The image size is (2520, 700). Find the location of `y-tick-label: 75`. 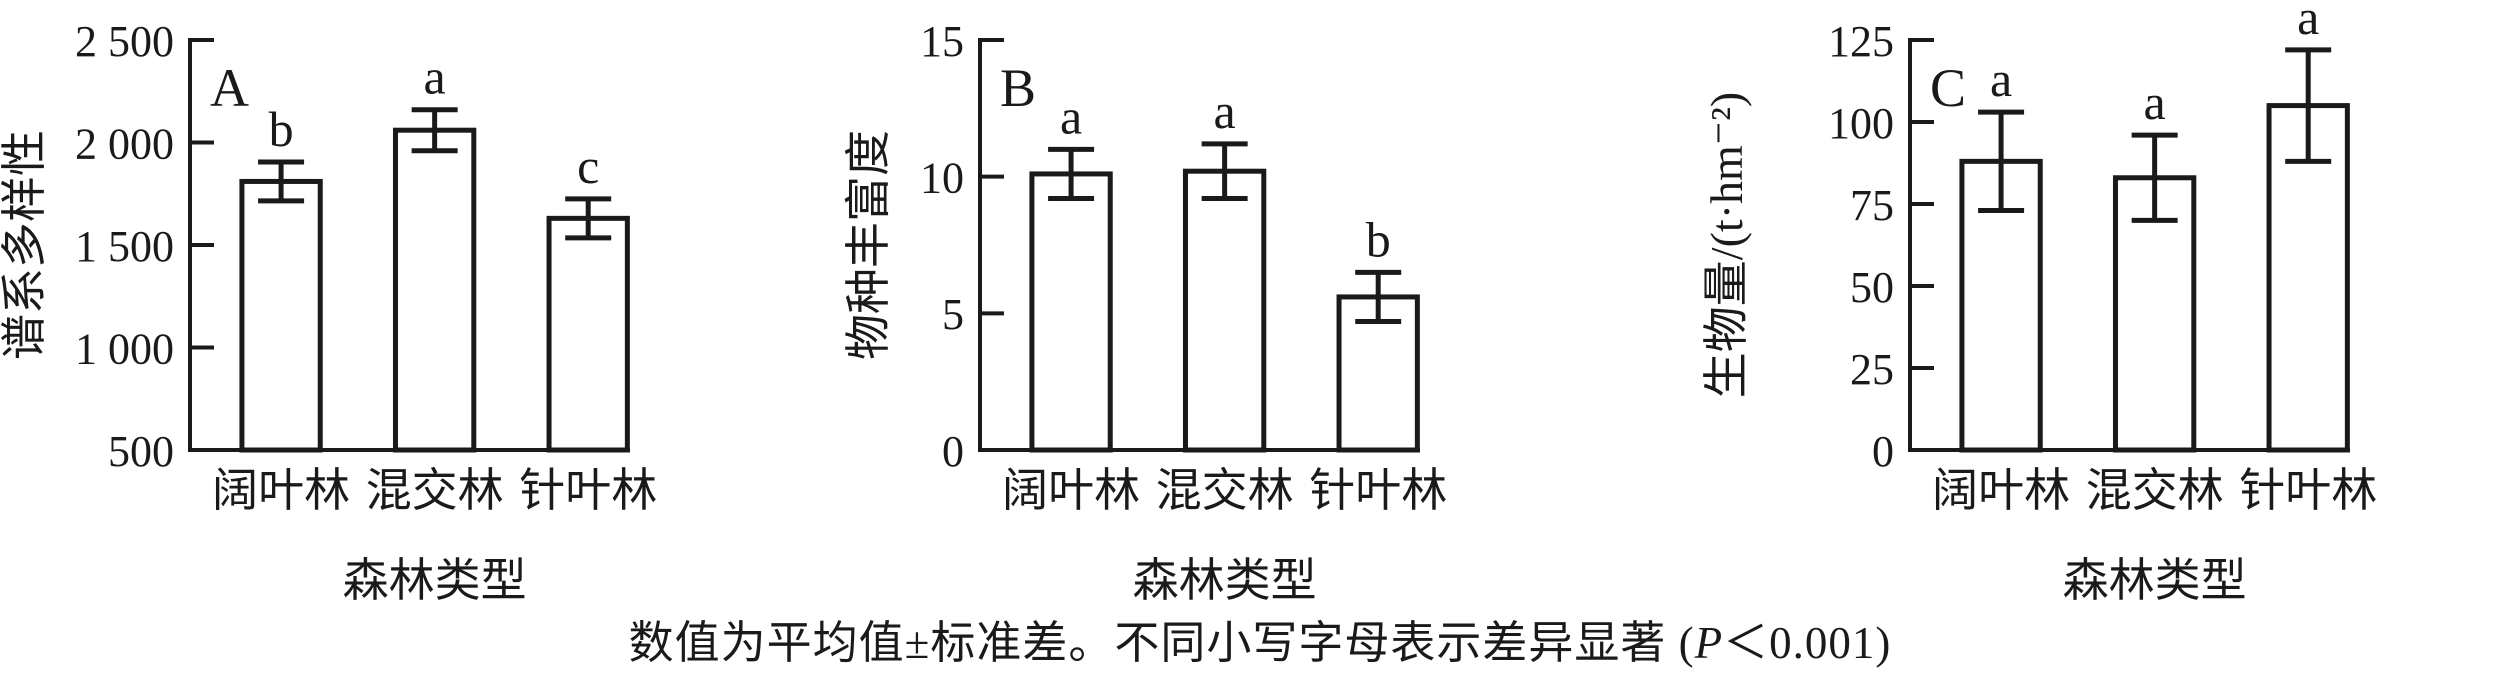

y-tick-label: 75 is located at coordinates (1872, 205).